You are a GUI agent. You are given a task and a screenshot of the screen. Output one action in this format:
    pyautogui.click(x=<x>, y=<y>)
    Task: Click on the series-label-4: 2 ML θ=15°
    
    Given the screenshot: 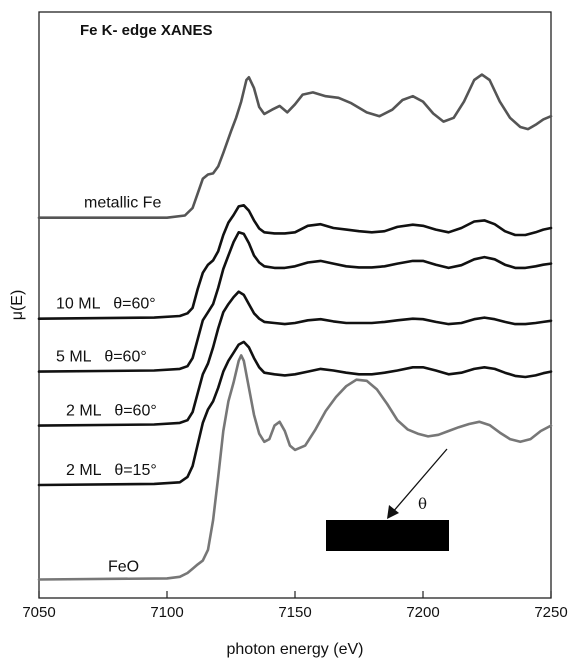 What is the action you would take?
    pyautogui.click(x=111, y=470)
    